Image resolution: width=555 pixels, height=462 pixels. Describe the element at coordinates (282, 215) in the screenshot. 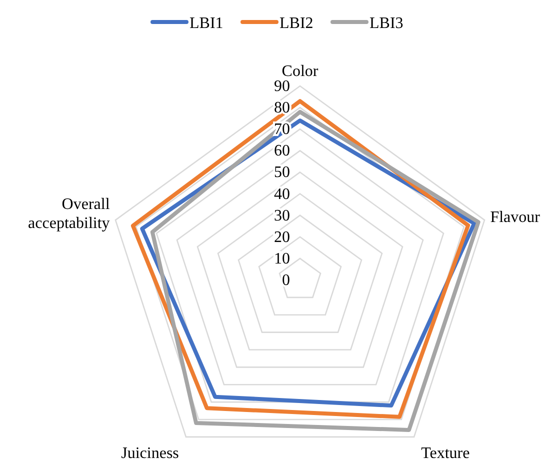

I see `y-tick-label: 30` at that location.